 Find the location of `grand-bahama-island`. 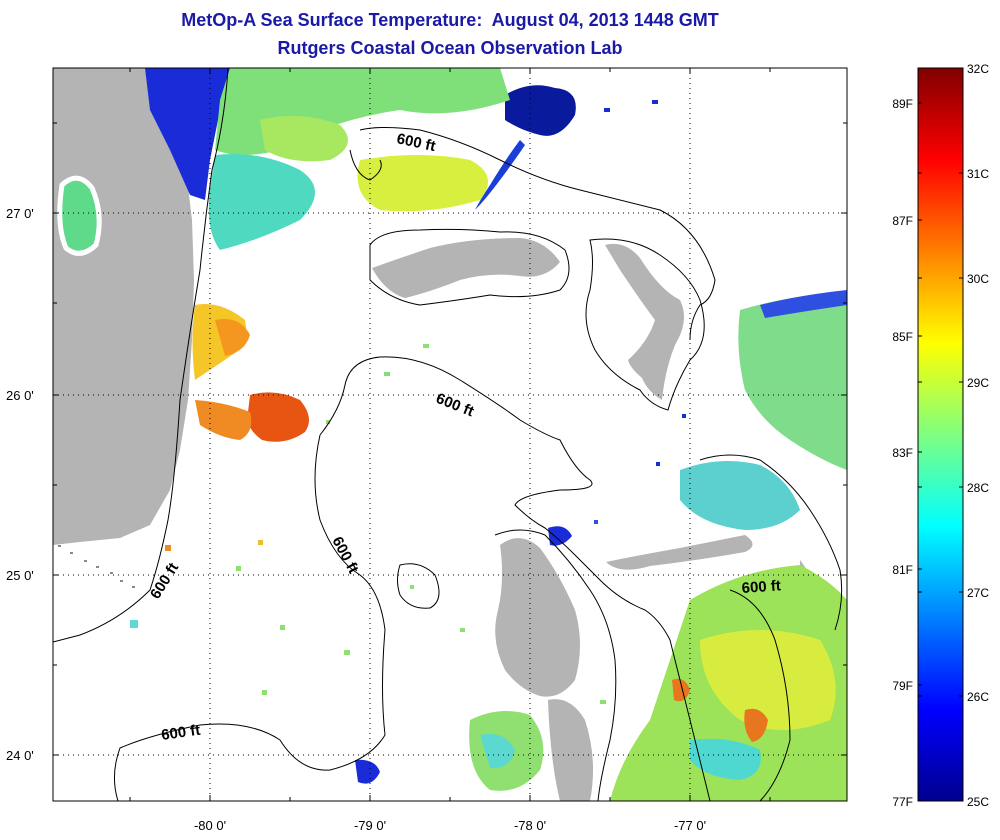

grand-bahama-island is located at coordinates (466, 268).